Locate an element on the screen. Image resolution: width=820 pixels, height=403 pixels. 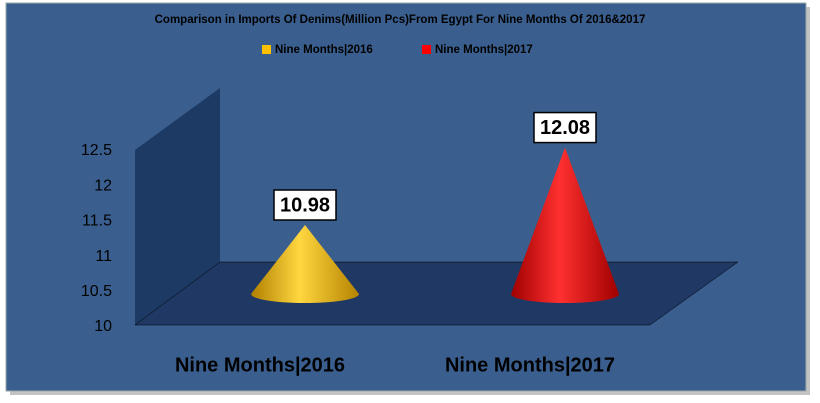
value-label: 12.08 is located at coordinates (565, 128).